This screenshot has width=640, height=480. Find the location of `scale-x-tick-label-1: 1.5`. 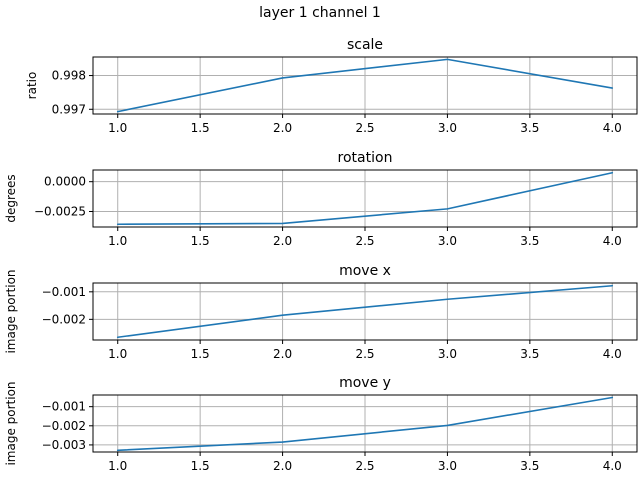

scale-x-tick-label-1: 1.5 is located at coordinates (200, 128).